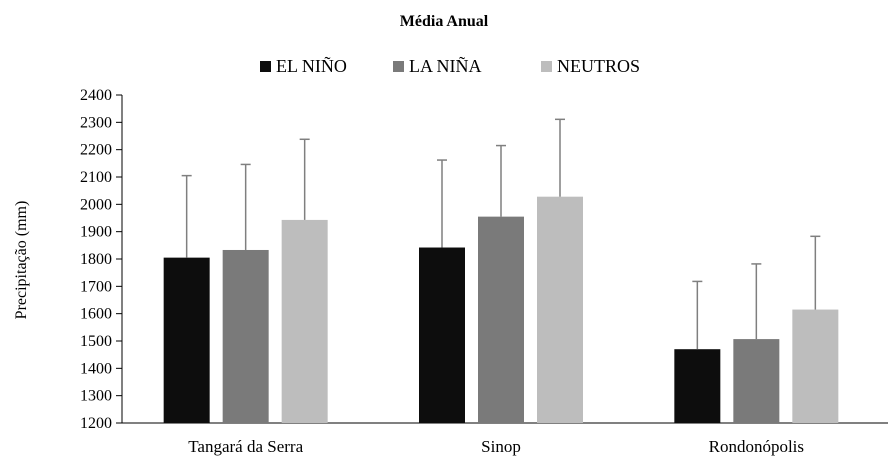  What do you see at coordinates (96, 259) in the screenshot?
I see `y-tick-label: 1800` at bounding box center [96, 259].